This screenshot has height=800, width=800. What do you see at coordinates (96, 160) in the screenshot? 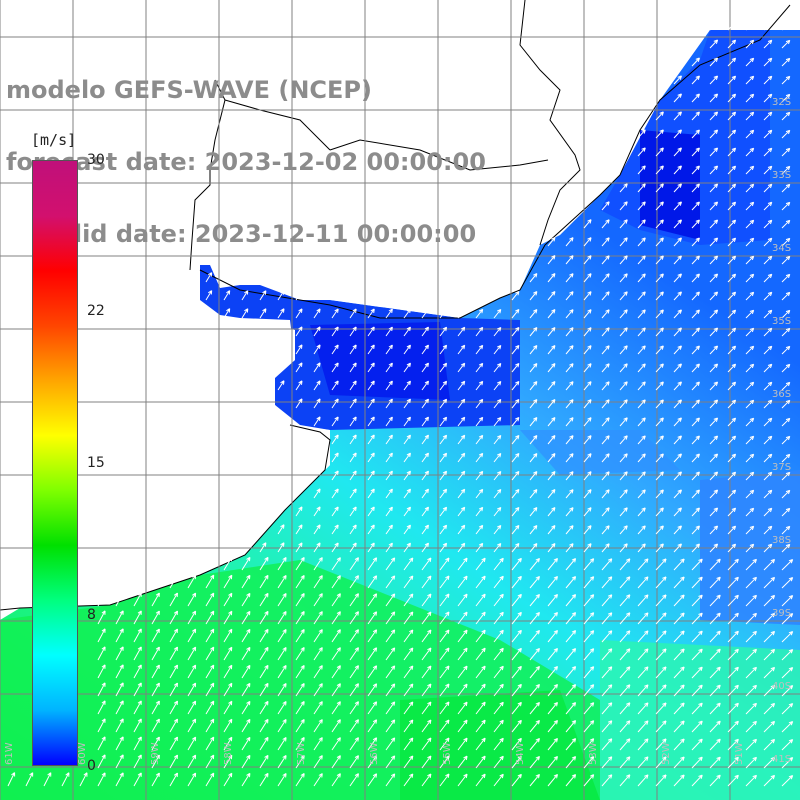
I see `colorbar-tick-30: 30` at bounding box center [96, 160].